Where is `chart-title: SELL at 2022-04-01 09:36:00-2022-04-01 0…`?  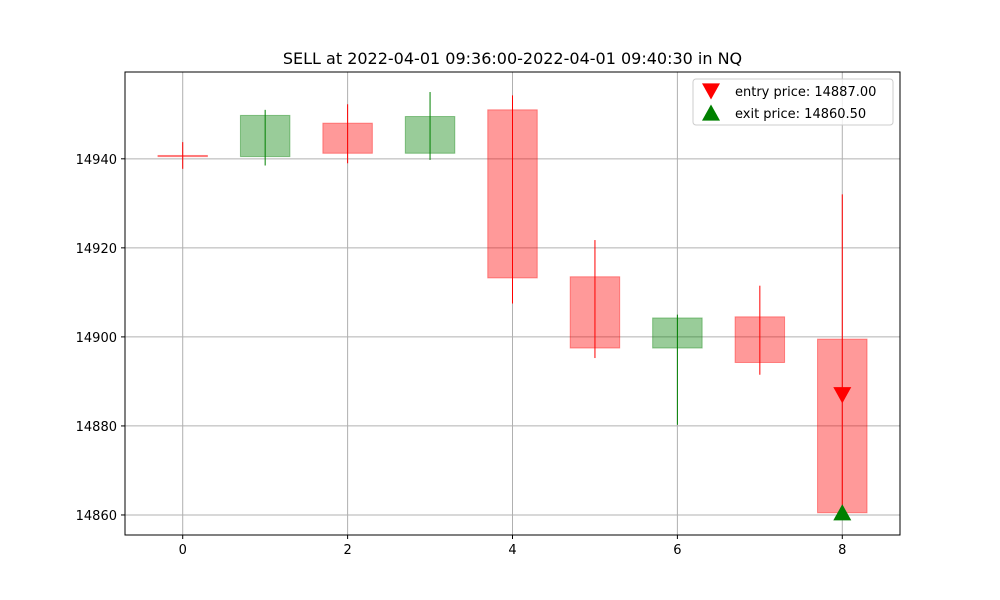
chart-title: SELL at 2022-04-01 09:36:00-2022-04-01 0… is located at coordinates (512, 58).